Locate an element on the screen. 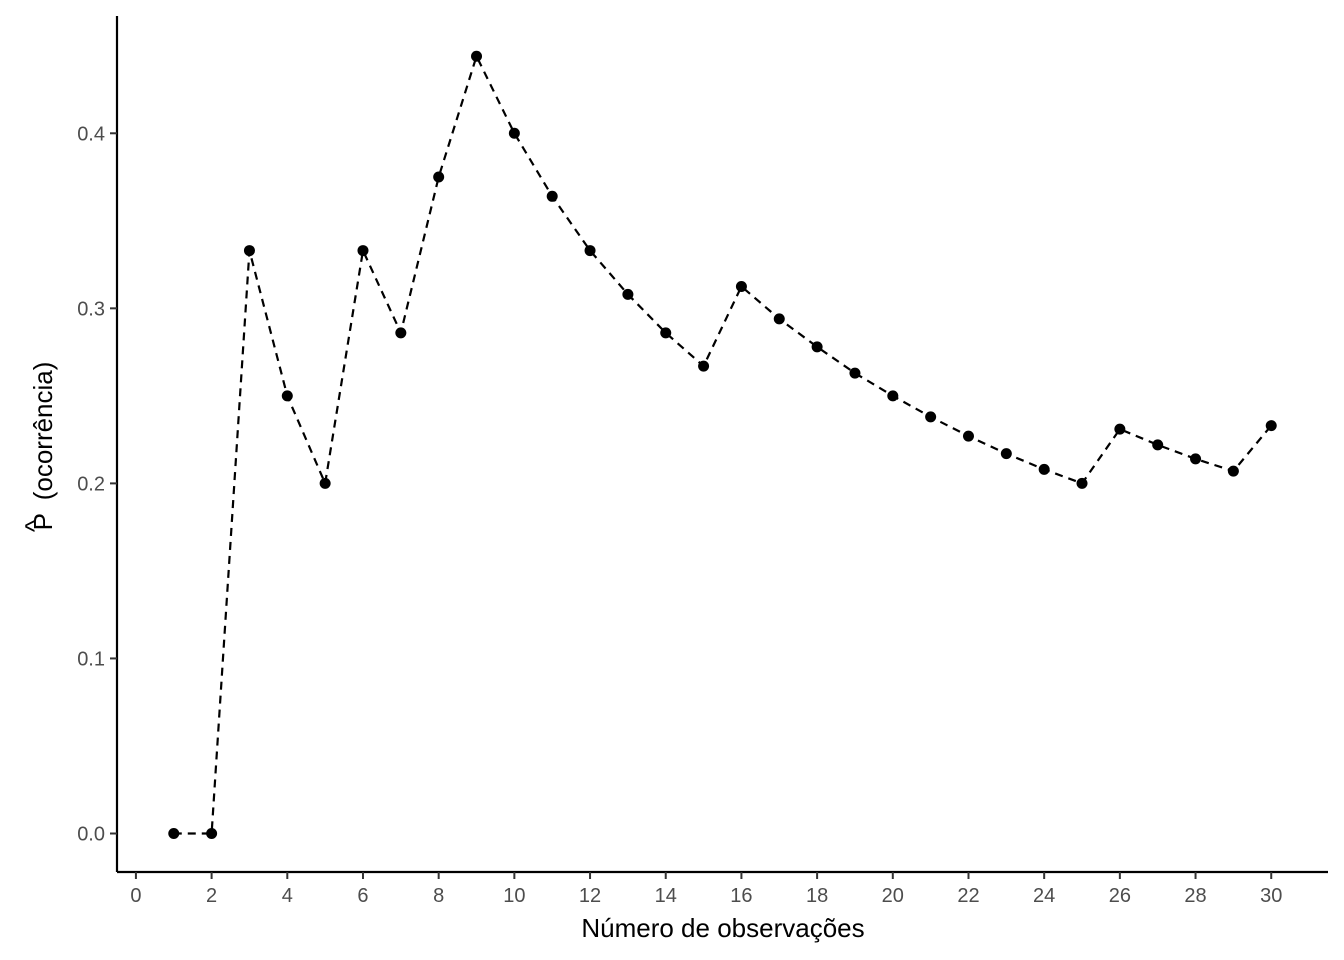 The width and height of the screenshot is (1344, 960). x-tick-label: 28 is located at coordinates (1195, 896).